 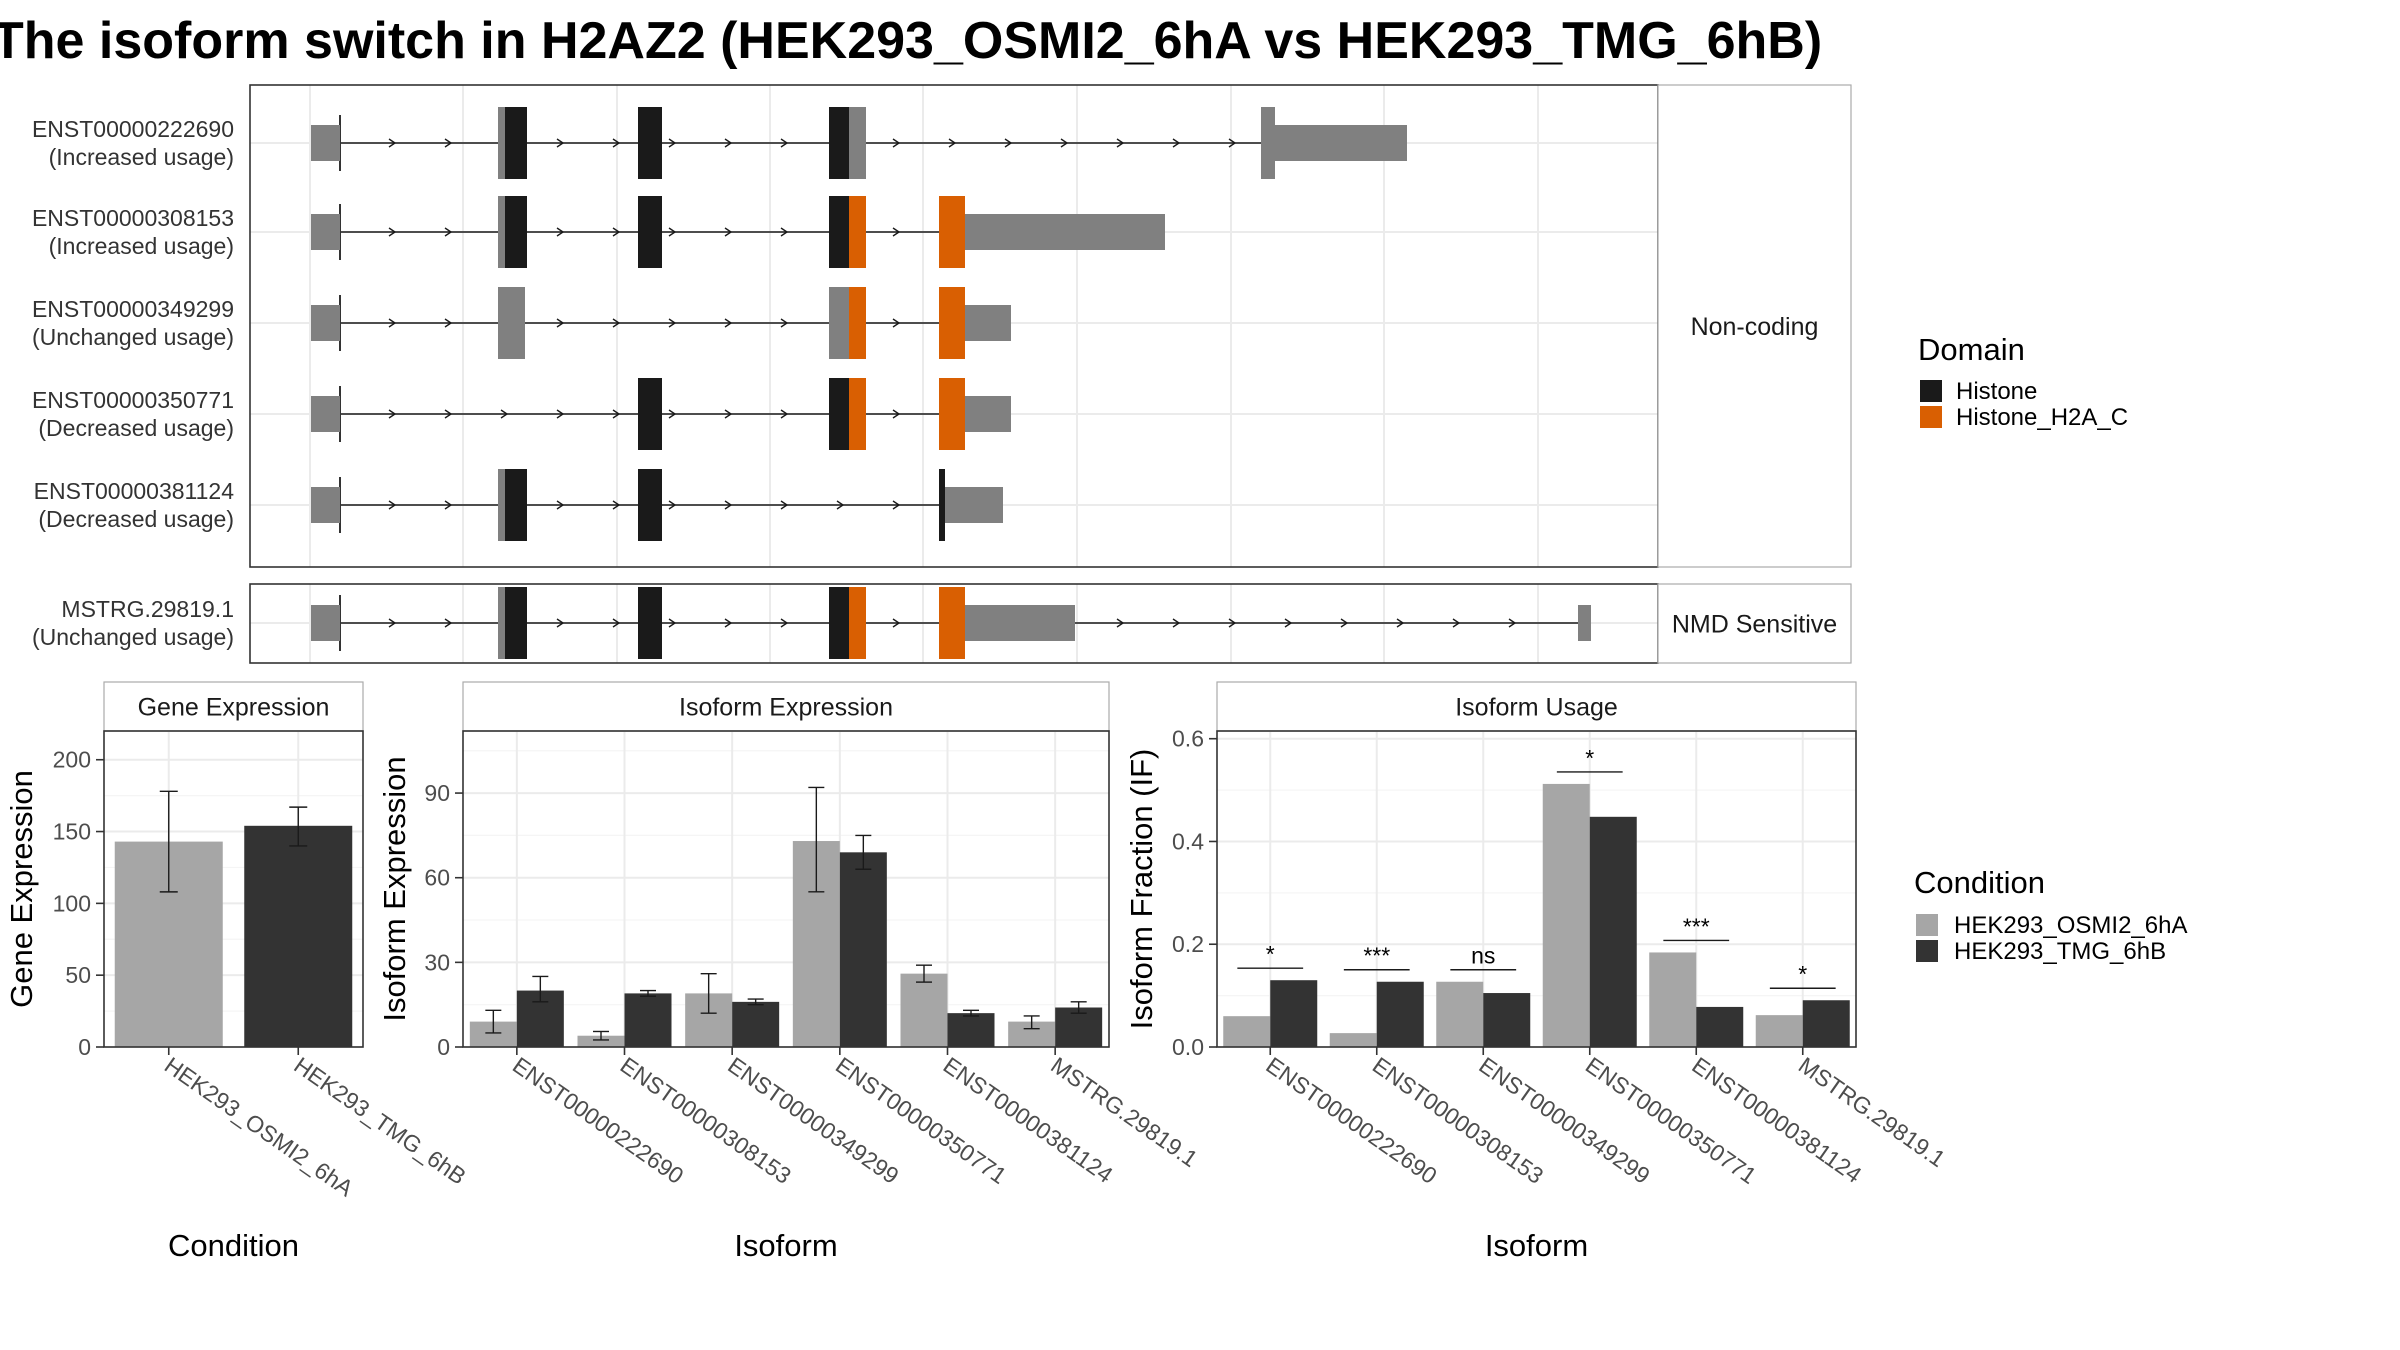 What do you see at coordinates (1483, 956) in the screenshot?
I see `significance-label: ns` at bounding box center [1483, 956].